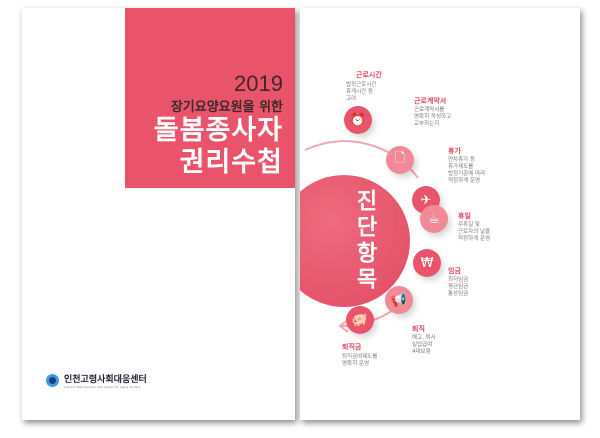 This screenshot has width=600, height=438. Describe the element at coordinates (358, 120) in the screenshot. I see `alarm-clock-icon: ⏰` at that location.